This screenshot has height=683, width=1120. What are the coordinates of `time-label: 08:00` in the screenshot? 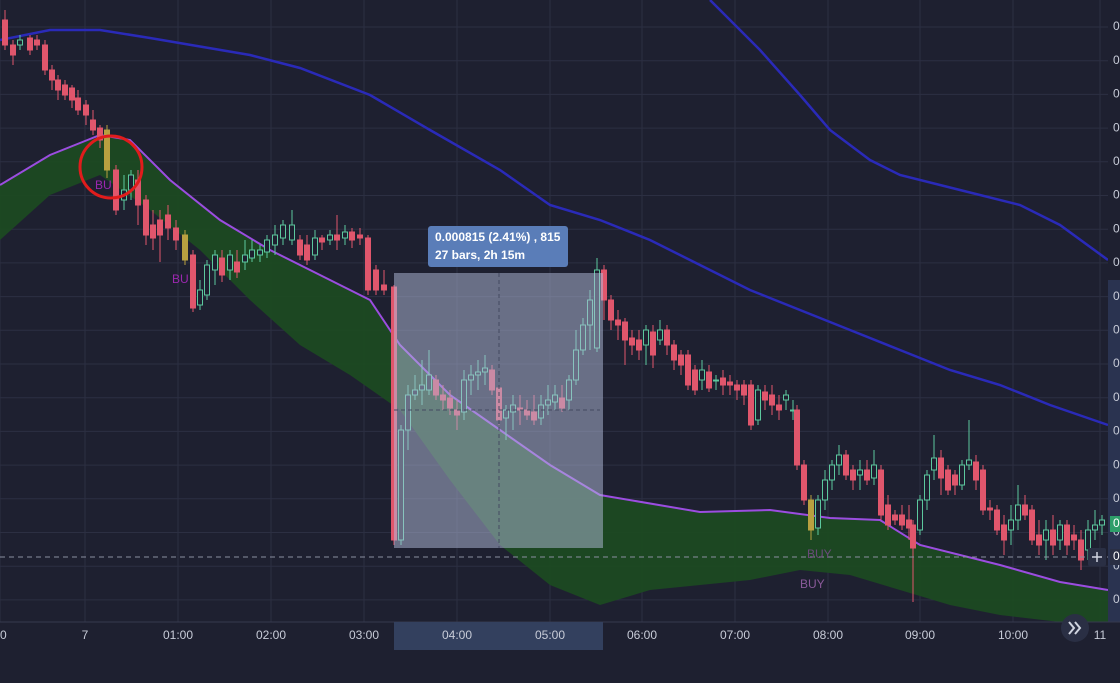 It's located at (828, 635).